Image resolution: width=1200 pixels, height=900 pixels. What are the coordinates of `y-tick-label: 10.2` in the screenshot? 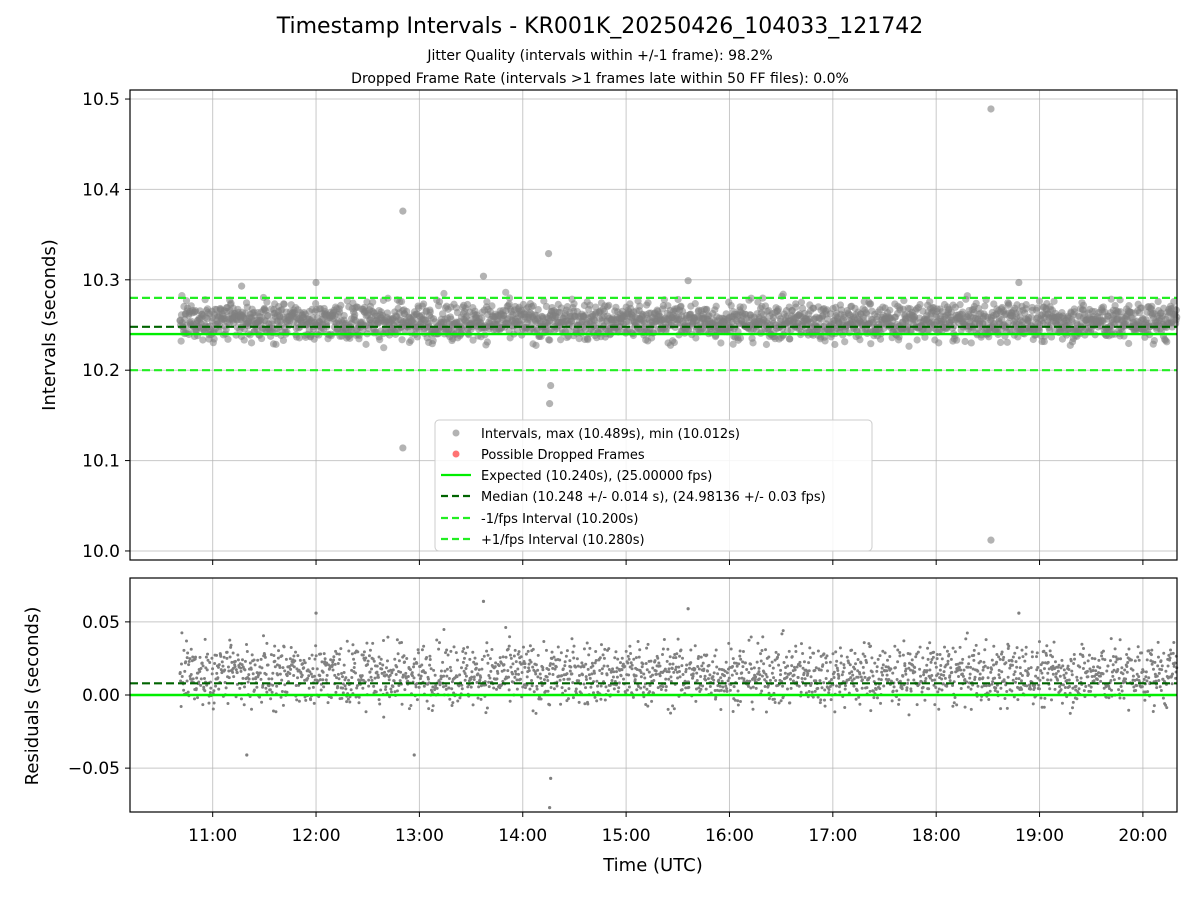 It's located at (101, 371).